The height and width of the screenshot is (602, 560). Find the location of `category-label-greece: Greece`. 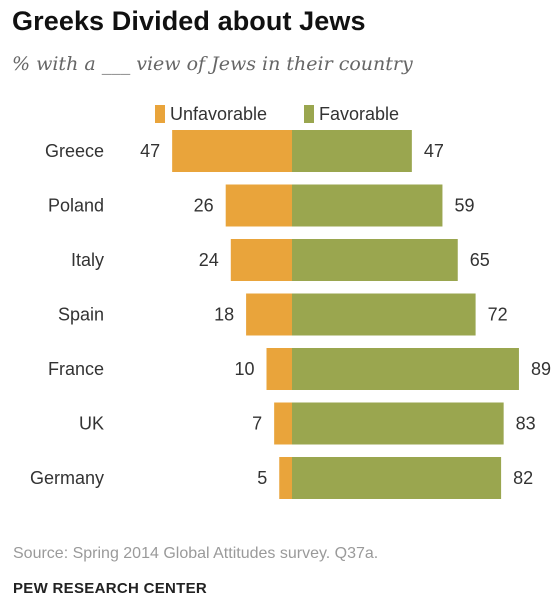

category-label-greece: Greece is located at coordinates (74, 151).